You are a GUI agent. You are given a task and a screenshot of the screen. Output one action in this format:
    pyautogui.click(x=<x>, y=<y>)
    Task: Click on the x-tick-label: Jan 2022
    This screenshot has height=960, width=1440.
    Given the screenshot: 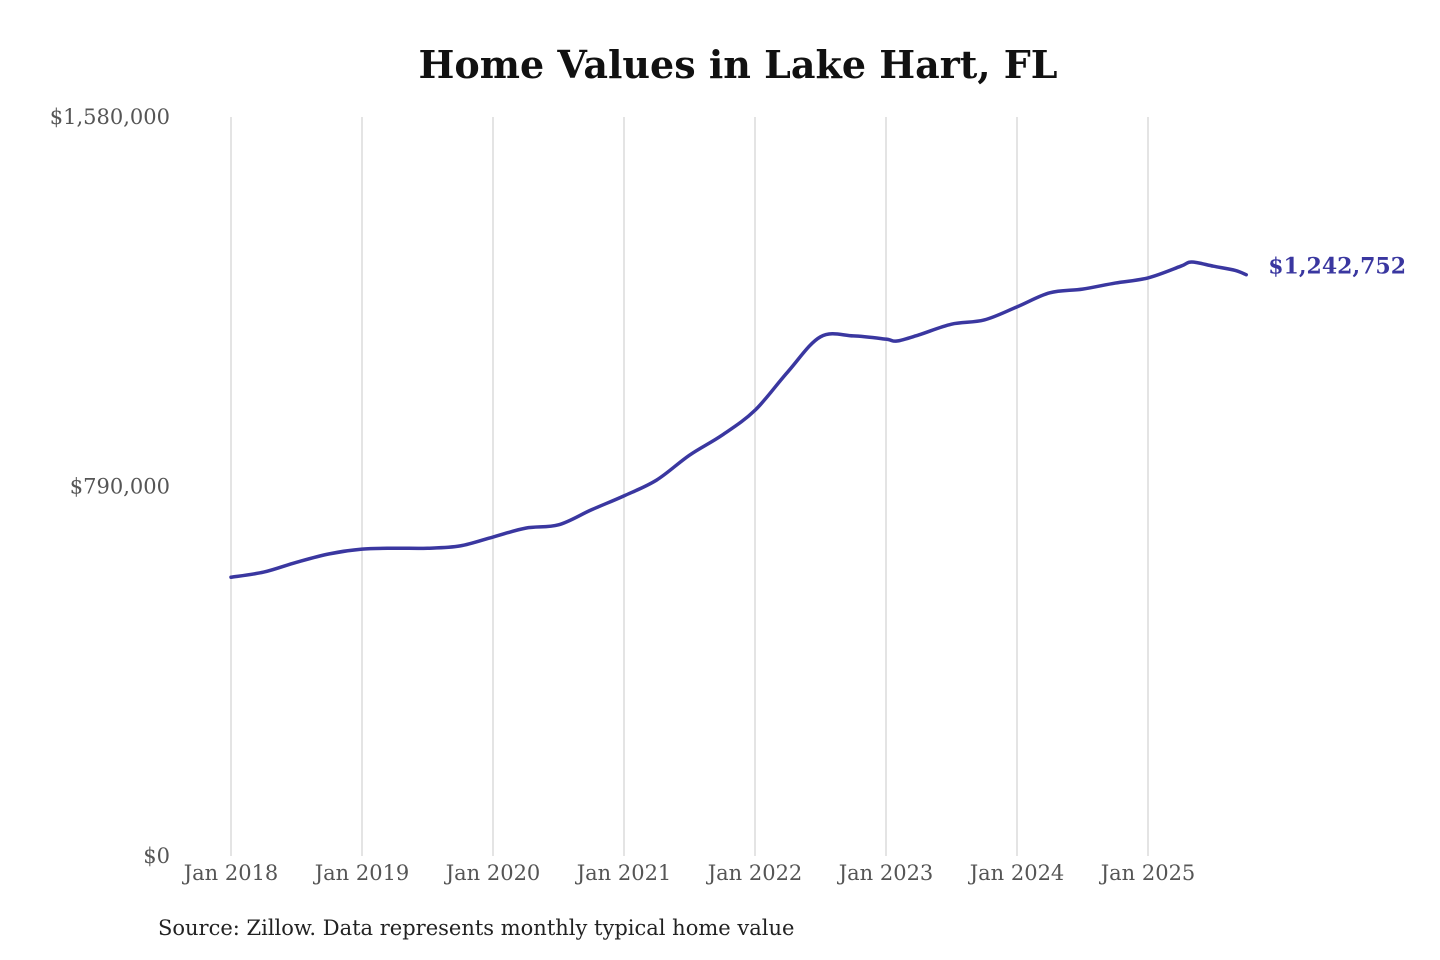 What is the action you would take?
    pyautogui.click(x=754, y=873)
    